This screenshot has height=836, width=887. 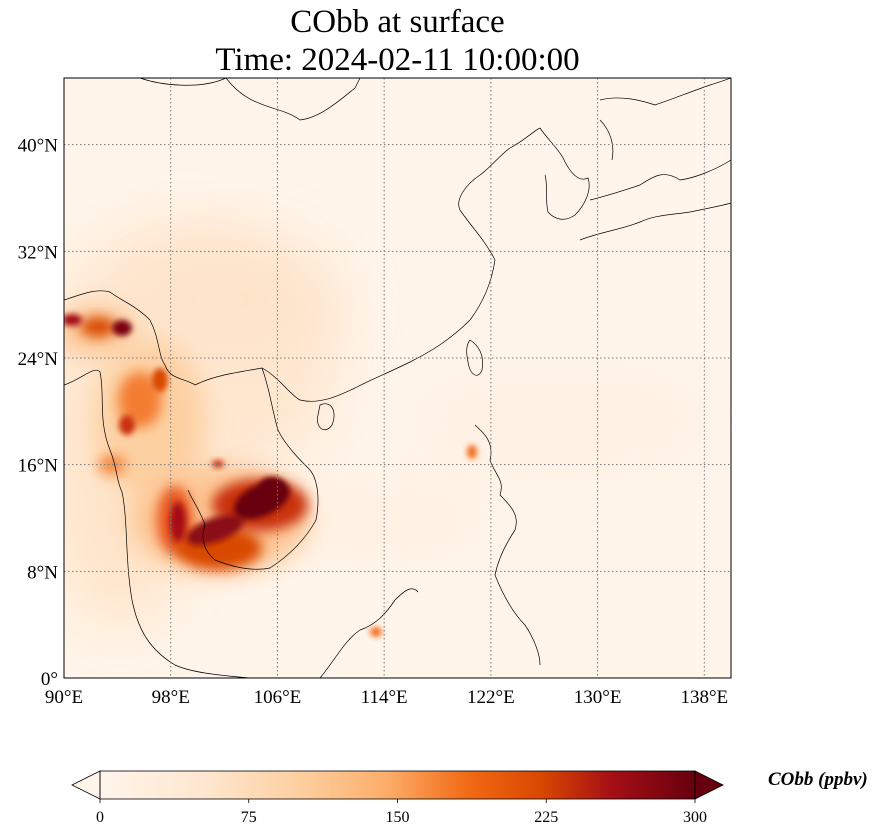 What do you see at coordinates (695, 817) in the screenshot?
I see `colorbar-tick-label: 300` at bounding box center [695, 817].